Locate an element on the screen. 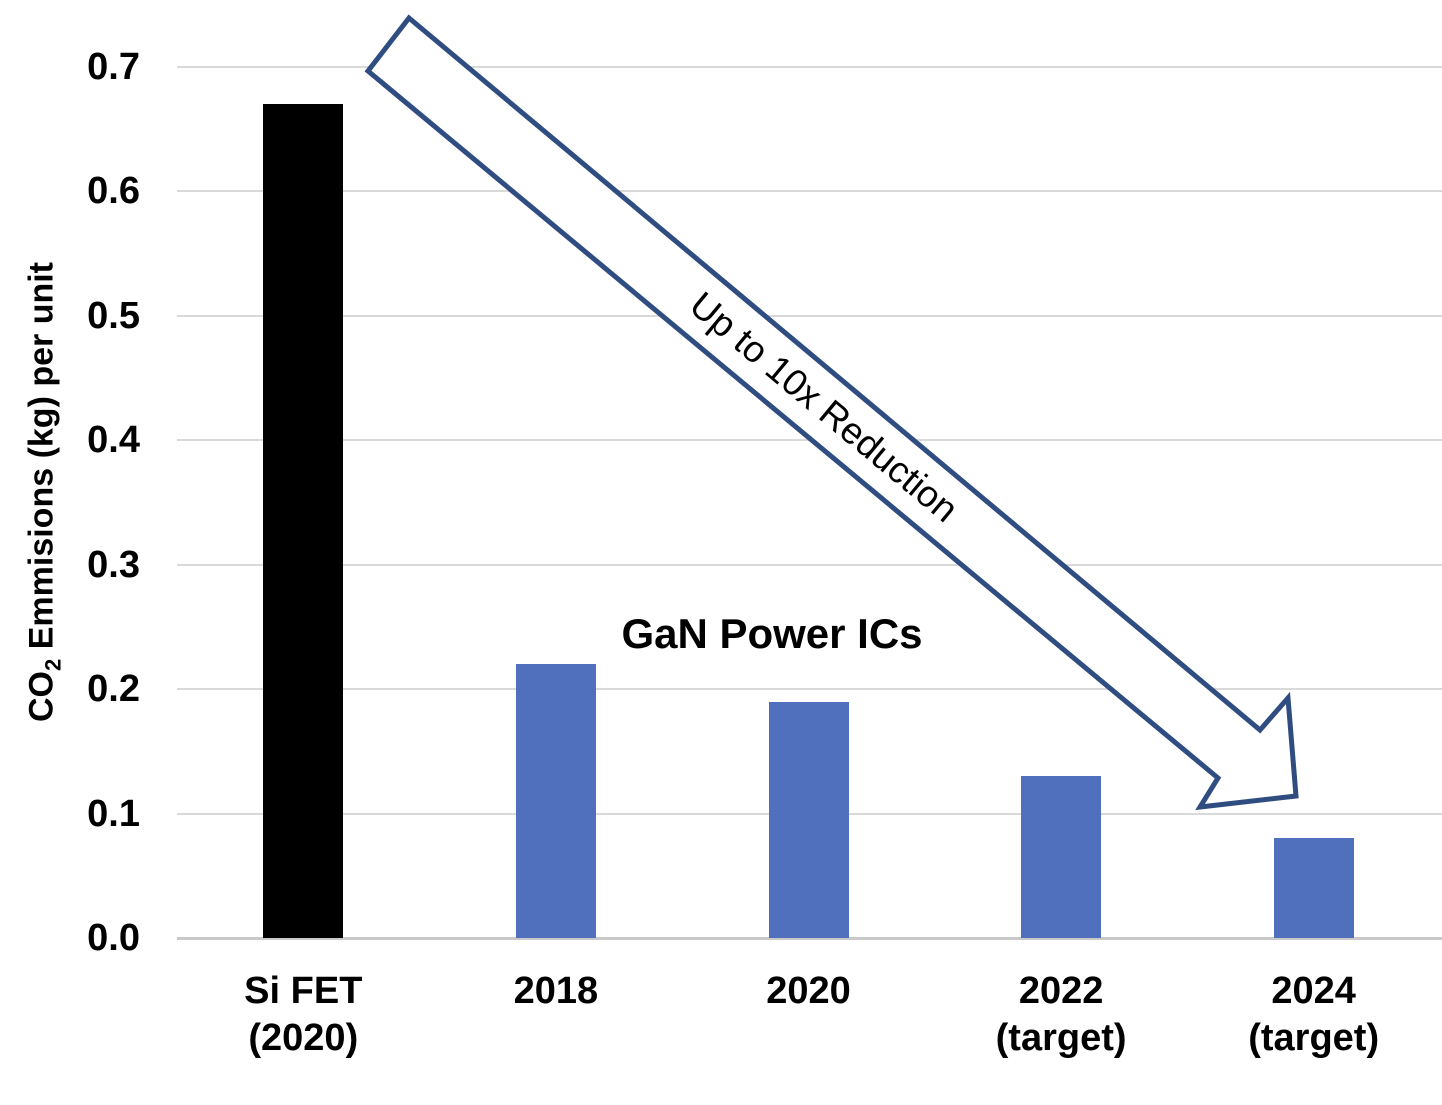 This screenshot has width=1442, height=1105. xlabel-line: 2024 is located at coordinates (1313, 991).